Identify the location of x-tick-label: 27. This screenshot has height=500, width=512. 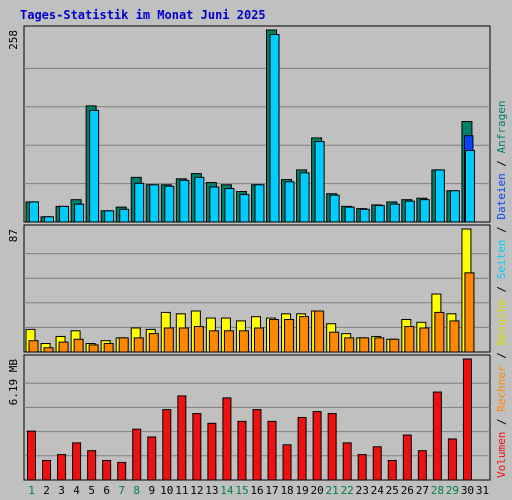
(422, 490).